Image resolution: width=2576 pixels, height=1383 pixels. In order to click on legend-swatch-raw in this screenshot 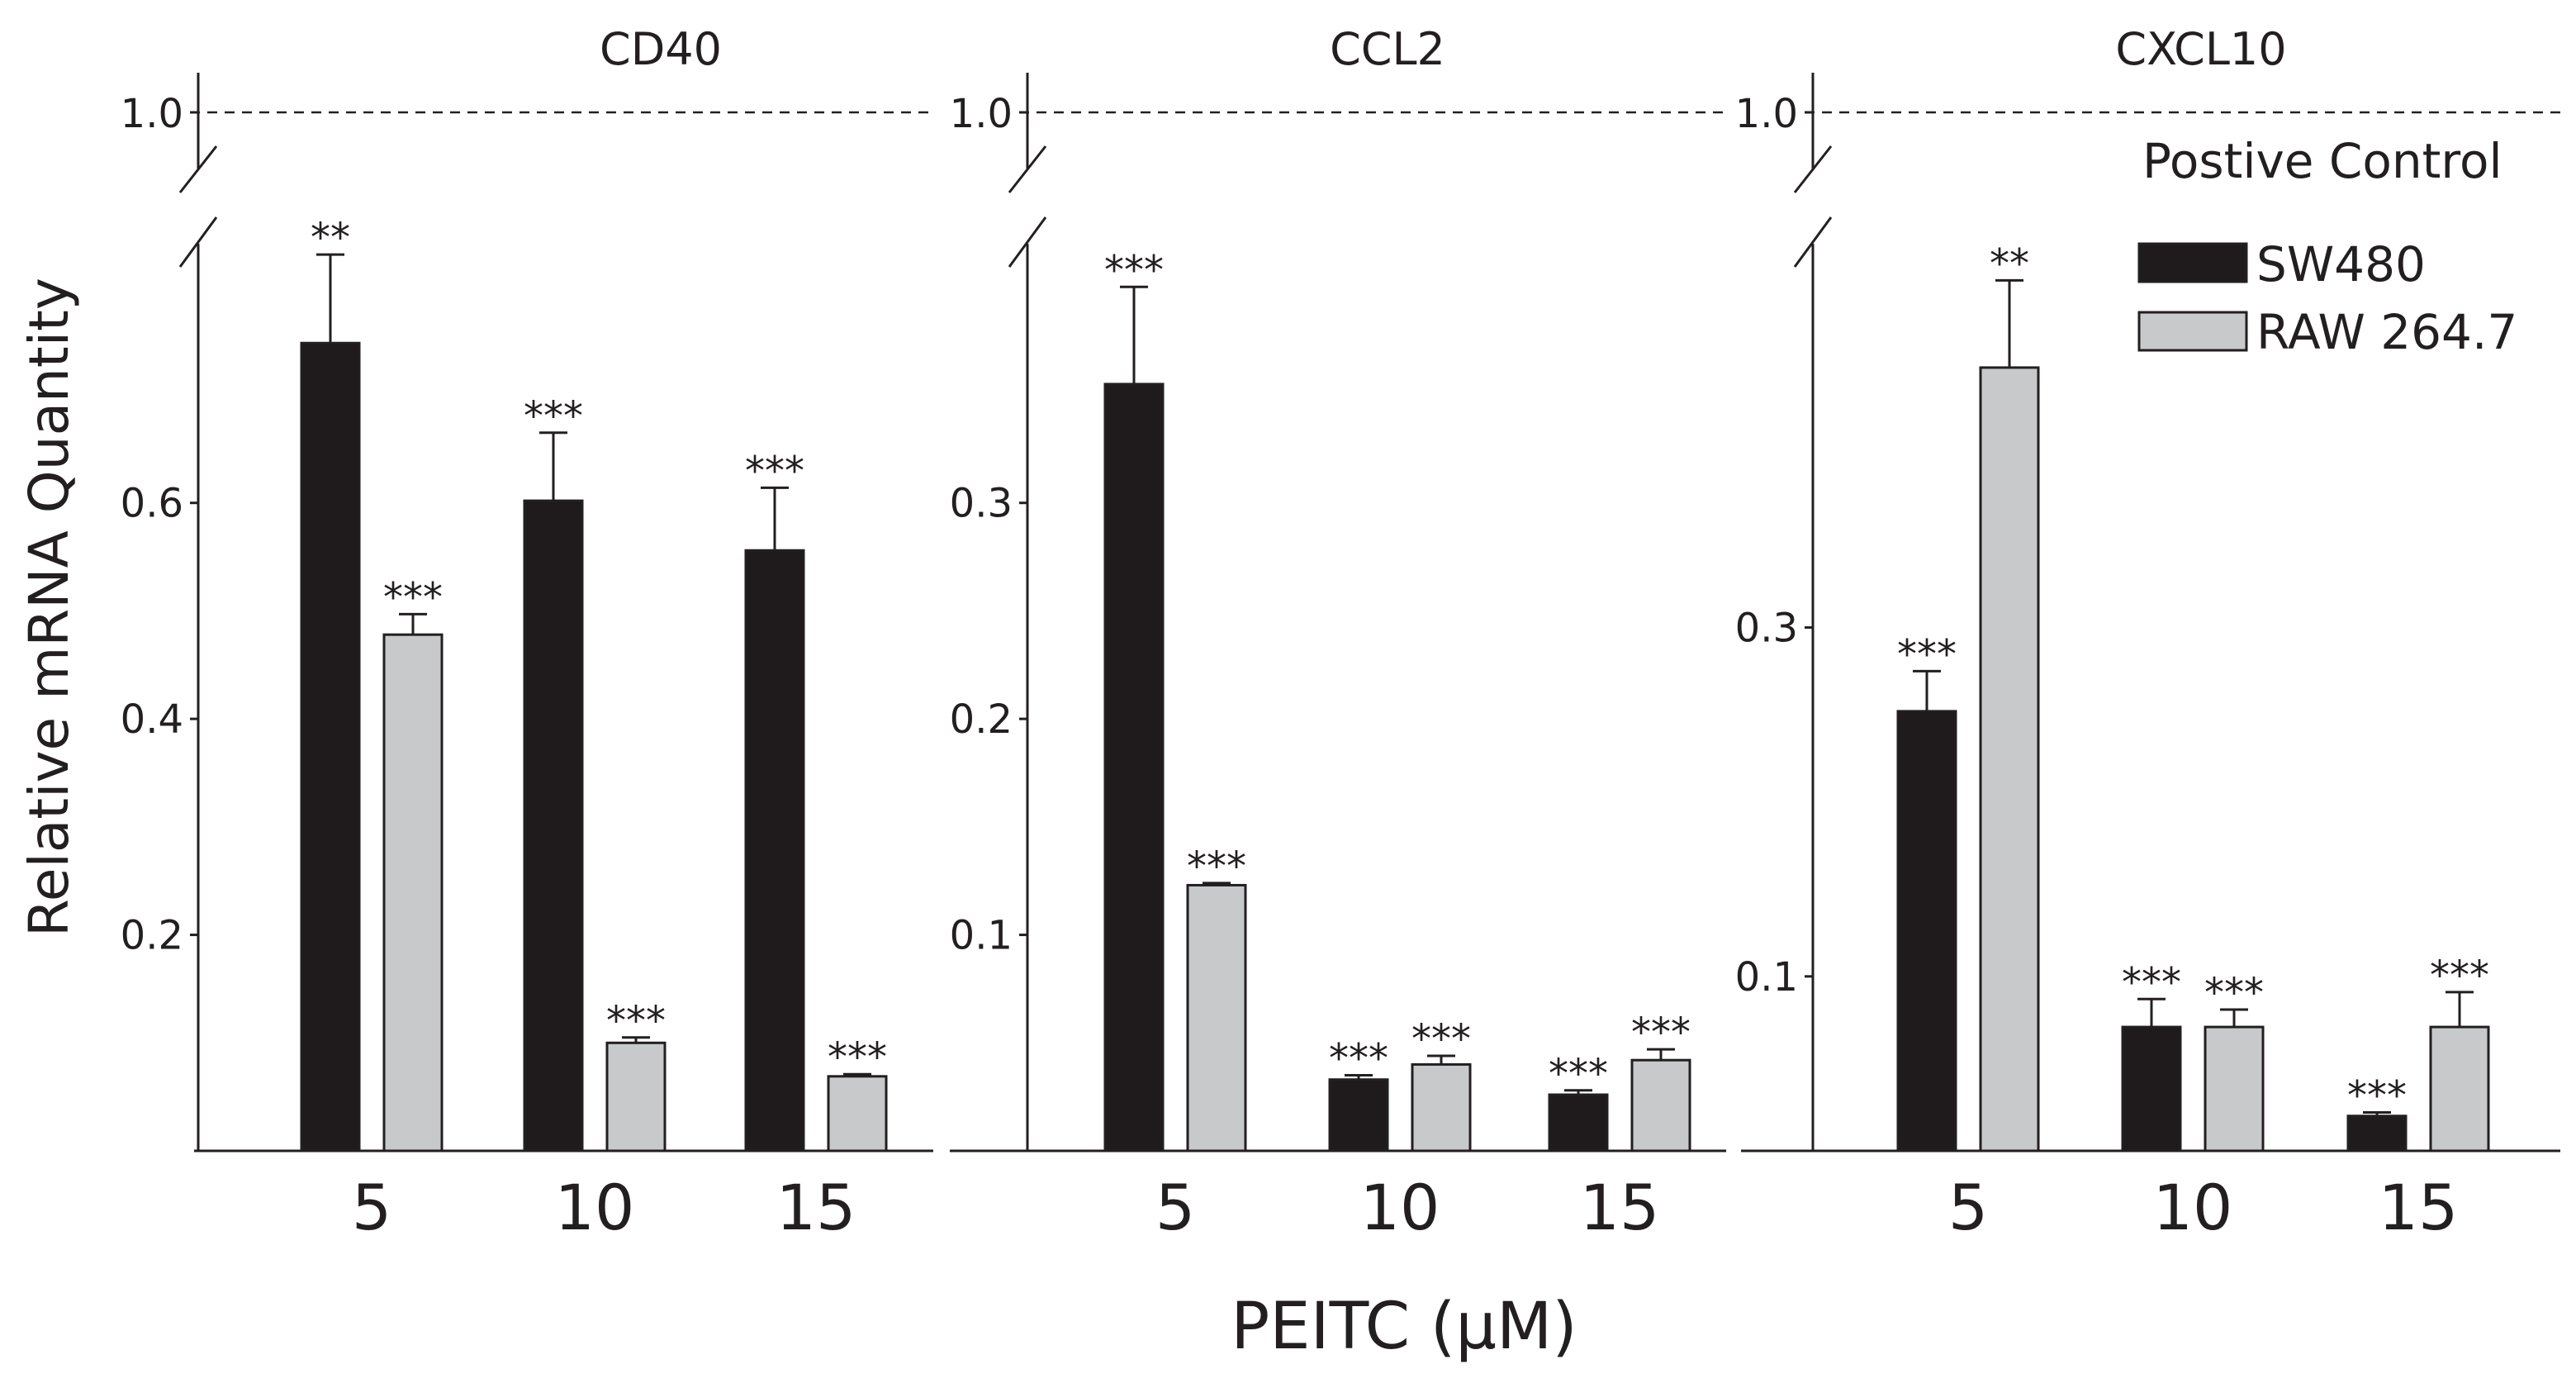, I will do `click(2192, 331)`.